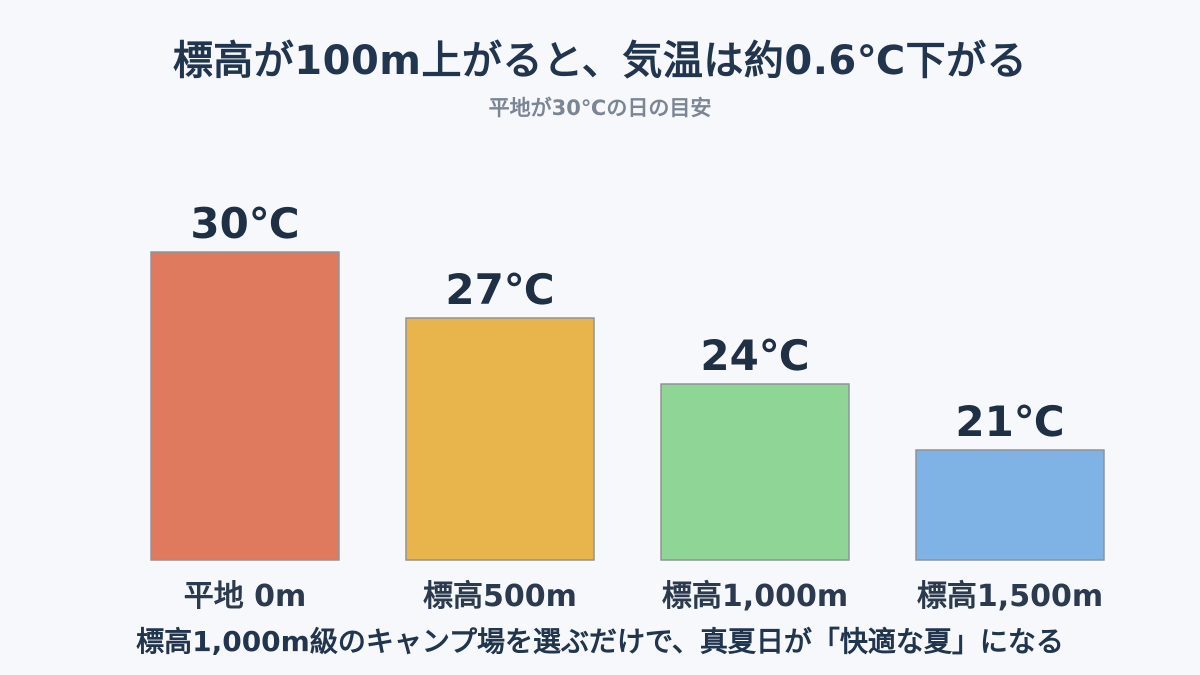 This screenshot has width=1200, height=675. I want to click on value-label-1: 27℃, so click(499, 289).